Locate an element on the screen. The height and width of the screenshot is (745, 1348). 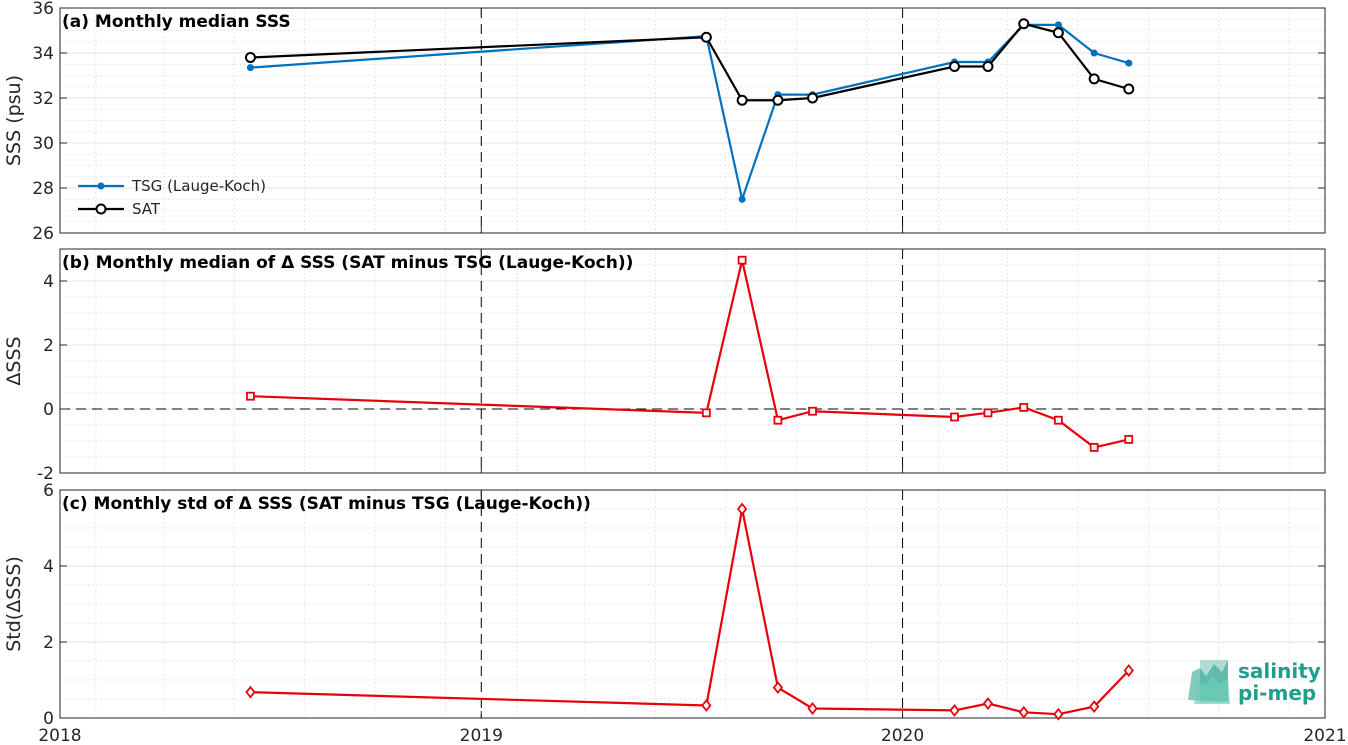
y-axis-label: SSS (psu) is located at coordinates (14, 120).